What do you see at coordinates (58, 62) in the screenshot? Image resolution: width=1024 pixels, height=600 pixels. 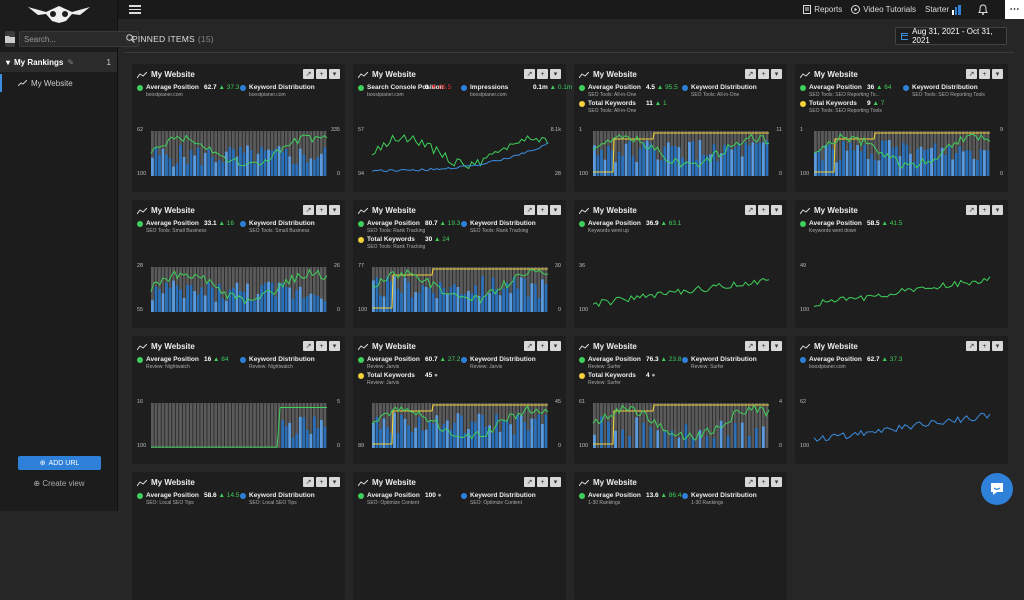 I see `my-rankings-section: ▾ My Rankings ✎ 1` at bounding box center [58, 62].